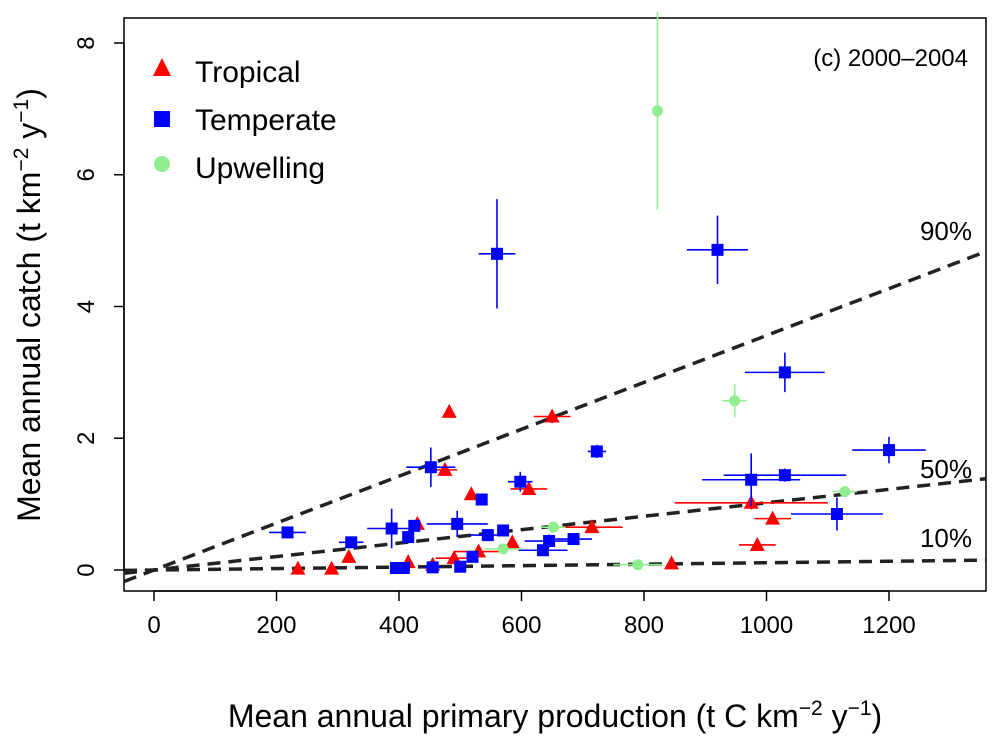 The image size is (993, 739). Describe the element at coordinates (248, 72) in the screenshot. I see `legend-label-tropical: Tropical` at that location.